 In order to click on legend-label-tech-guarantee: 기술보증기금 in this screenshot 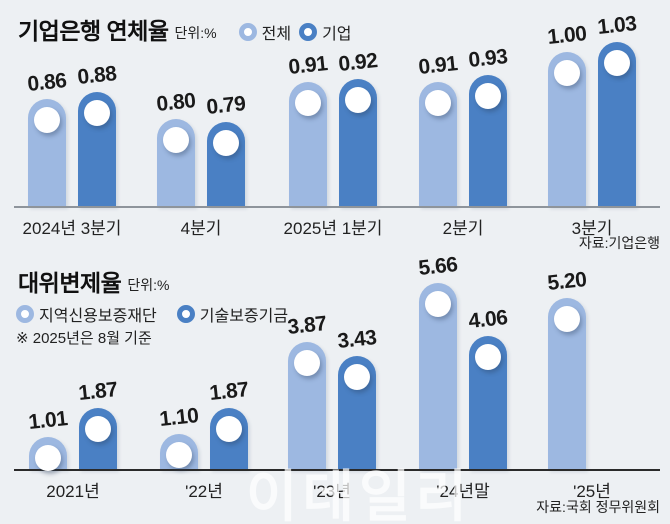, I will do `click(244, 316)`.